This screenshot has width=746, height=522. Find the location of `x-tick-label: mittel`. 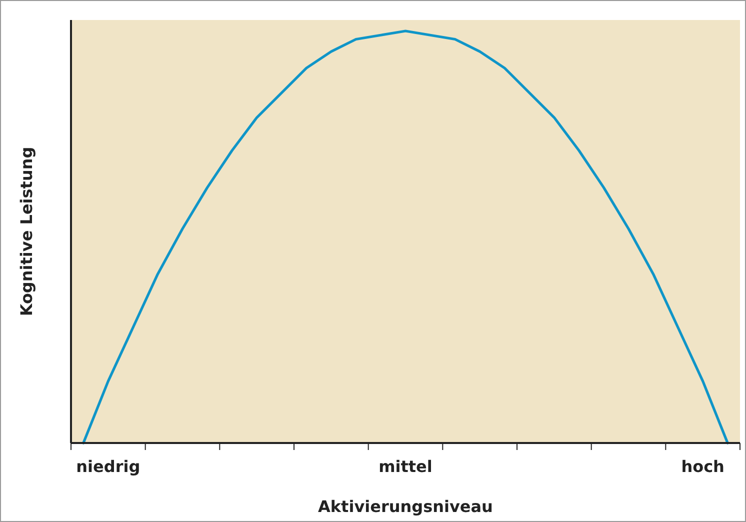

x-tick-label: mittel is located at coordinates (405, 466).